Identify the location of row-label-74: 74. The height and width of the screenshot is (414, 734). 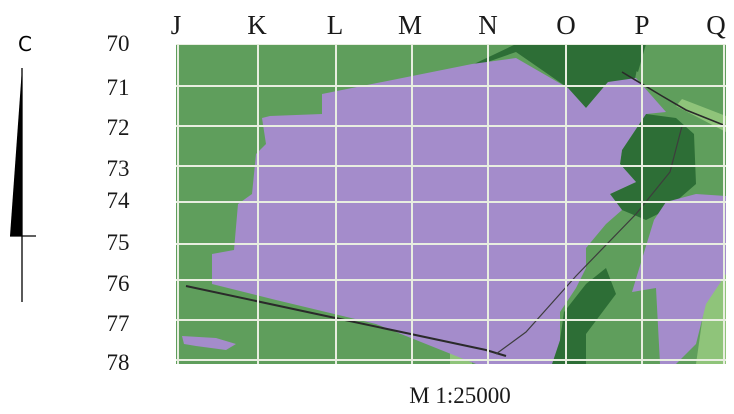
(118, 200).